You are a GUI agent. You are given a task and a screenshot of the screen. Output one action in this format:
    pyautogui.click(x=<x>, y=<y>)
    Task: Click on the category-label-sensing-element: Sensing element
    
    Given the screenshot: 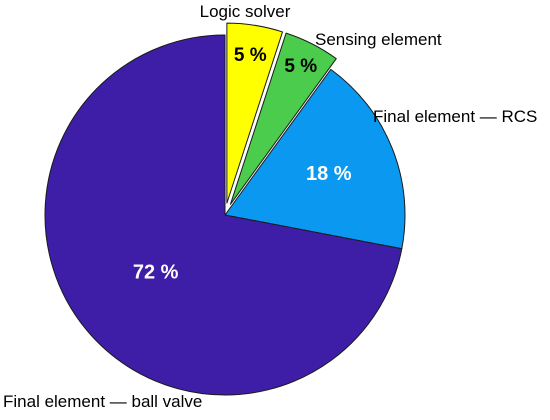 What is the action you would take?
    pyautogui.click(x=378, y=39)
    